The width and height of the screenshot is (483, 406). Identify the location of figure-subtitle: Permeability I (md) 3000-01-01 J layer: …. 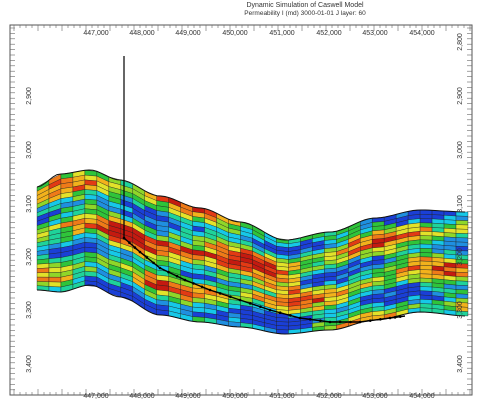
(305, 13).